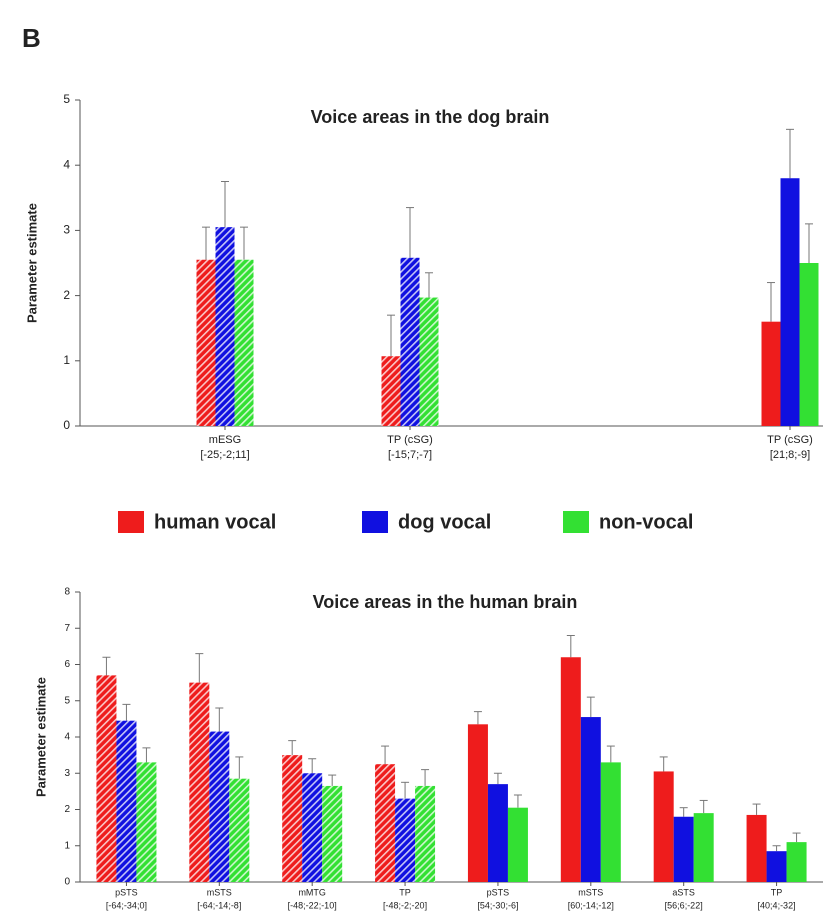 This screenshot has height=923, width=823. I want to click on x-tick-sublabel: [60;-14;-12], so click(591, 905).